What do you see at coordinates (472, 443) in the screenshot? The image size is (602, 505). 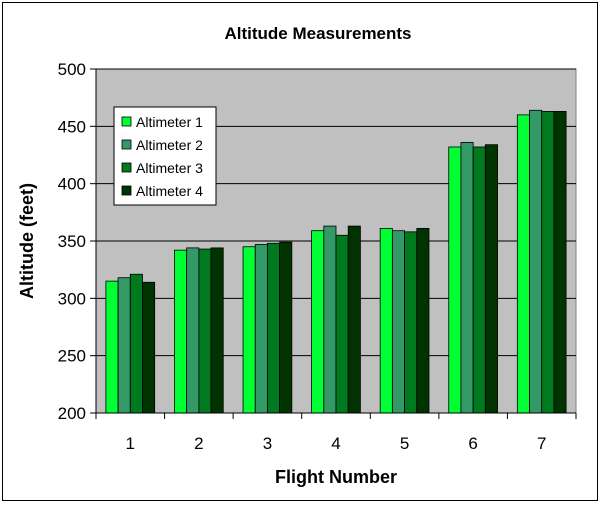 I see `x-tick-label: 6` at bounding box center [472, 443].